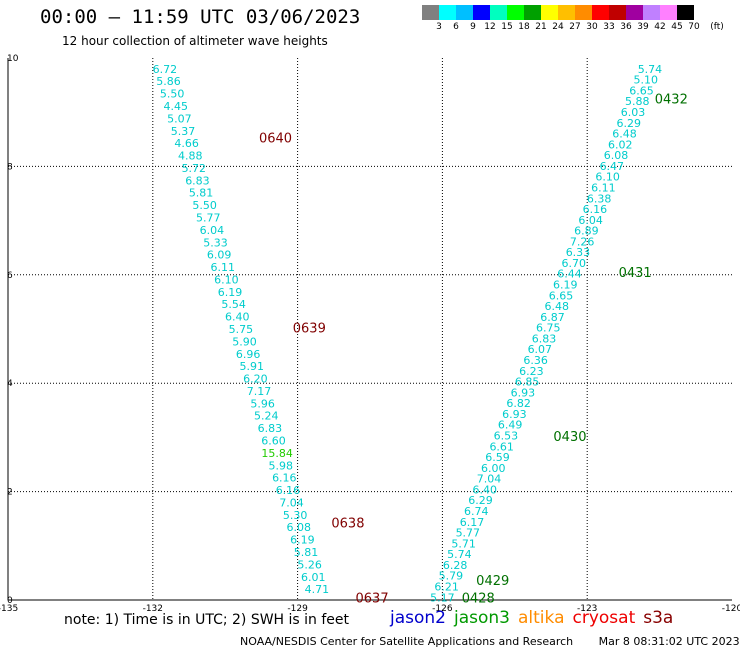 This screenshot has width=740, height=650. Describe the element at coordinates (671, 100) in the screenshot. I see `pass-time-label: 0432` at that location.